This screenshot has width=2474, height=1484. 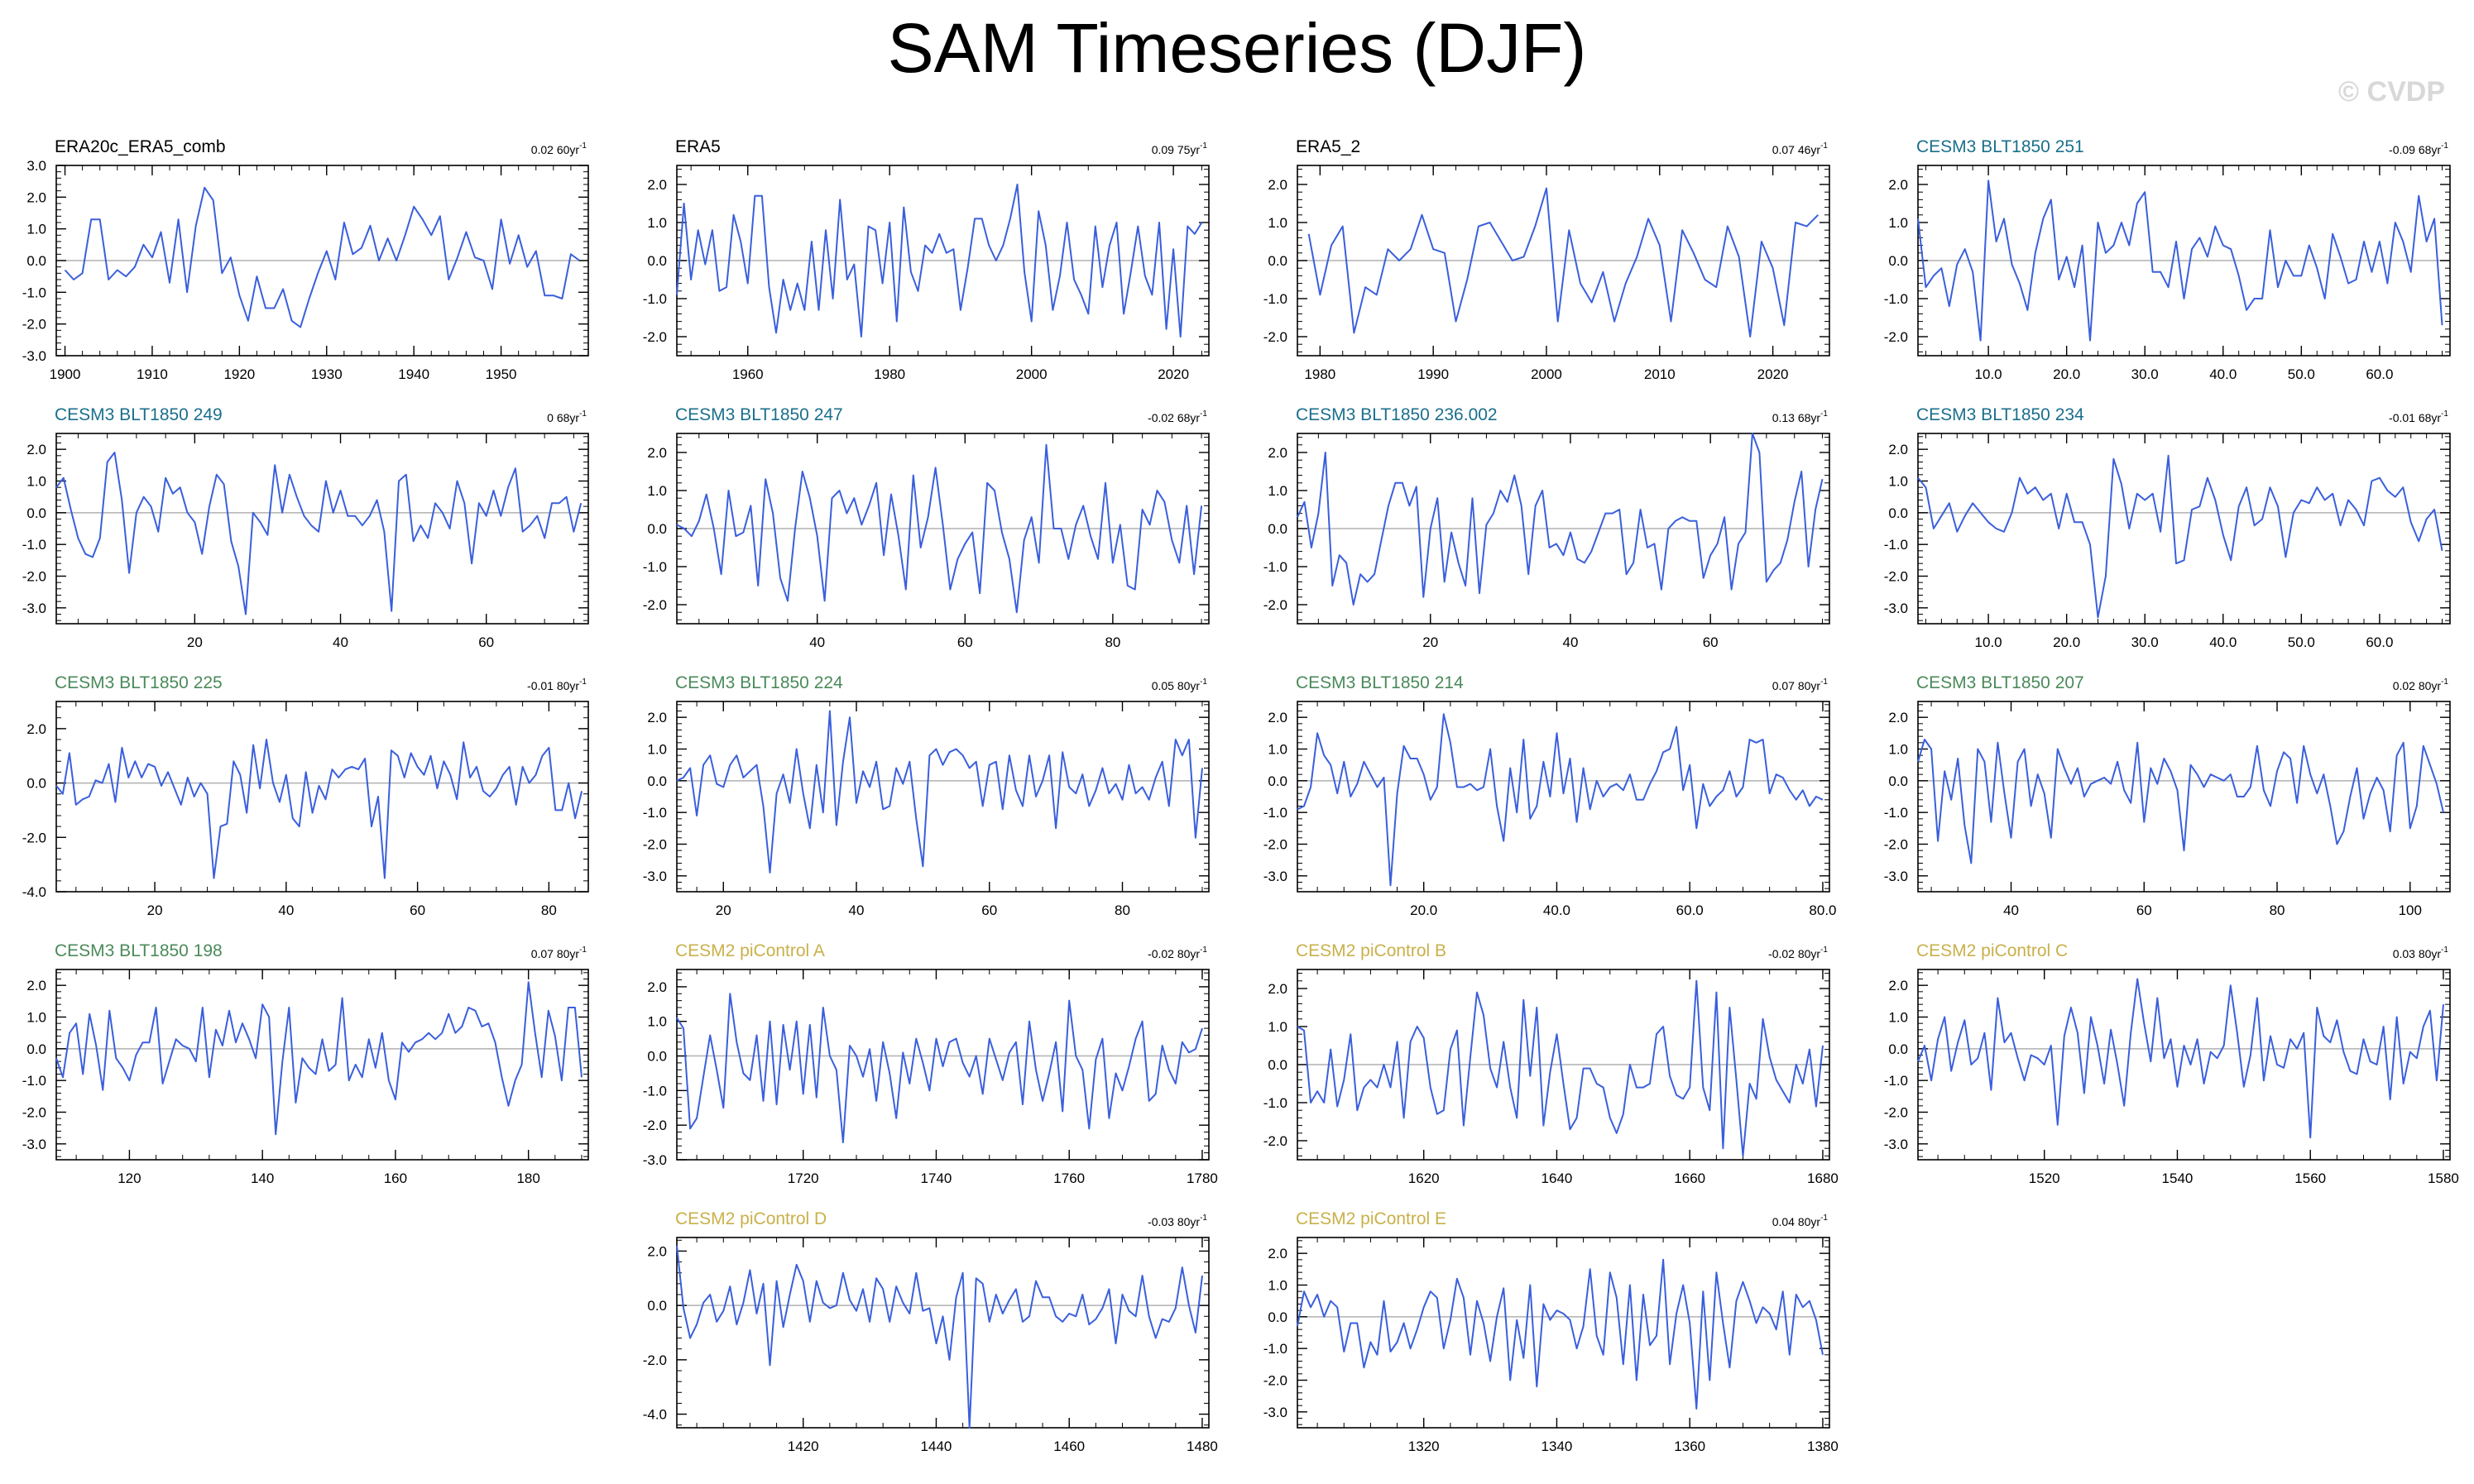 What do you see at coordinates (502, 374) in the screenshot?
I see `x-tick-label: 1950` at bounding box center [502, 374].